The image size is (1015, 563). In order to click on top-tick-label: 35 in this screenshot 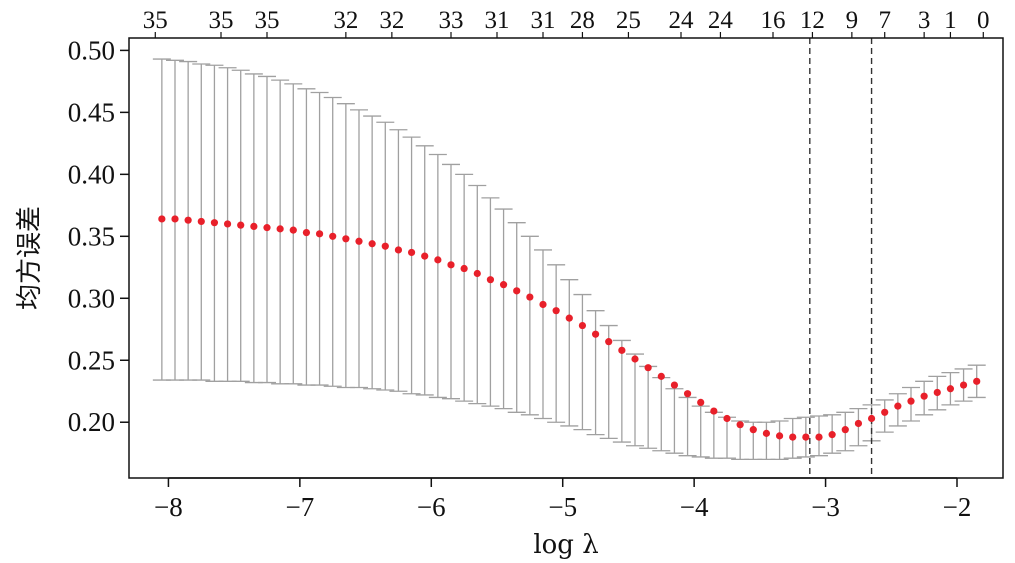, I will do `click(267, 20)`.